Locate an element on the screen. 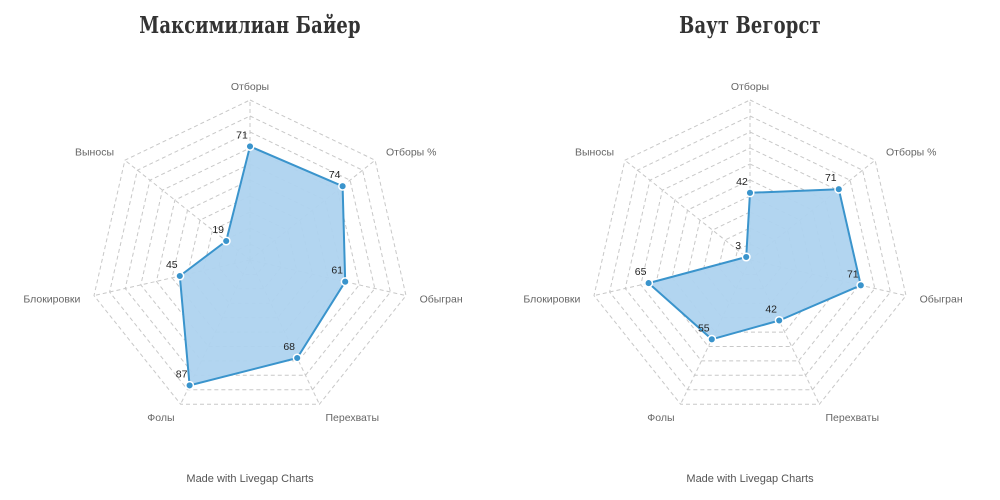 The width and height of the screenshot is (1000, 500). data-label: 74 is located at coordinates (335, 175).